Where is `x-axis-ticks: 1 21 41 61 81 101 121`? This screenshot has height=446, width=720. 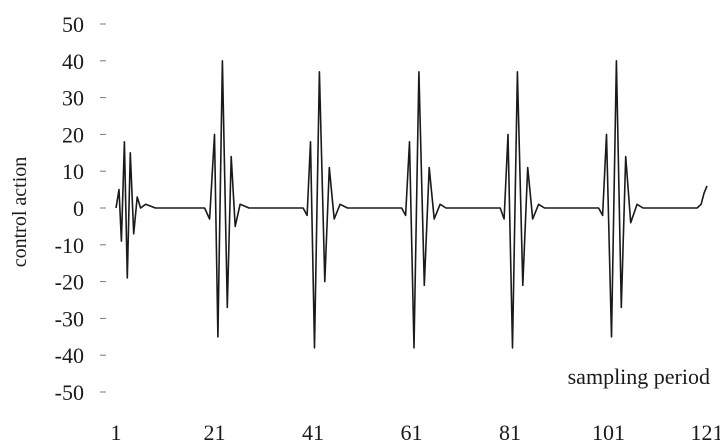 x-axis-ticks: 1 21 41 61 81 101 121 is located at coordinates (415, 432).